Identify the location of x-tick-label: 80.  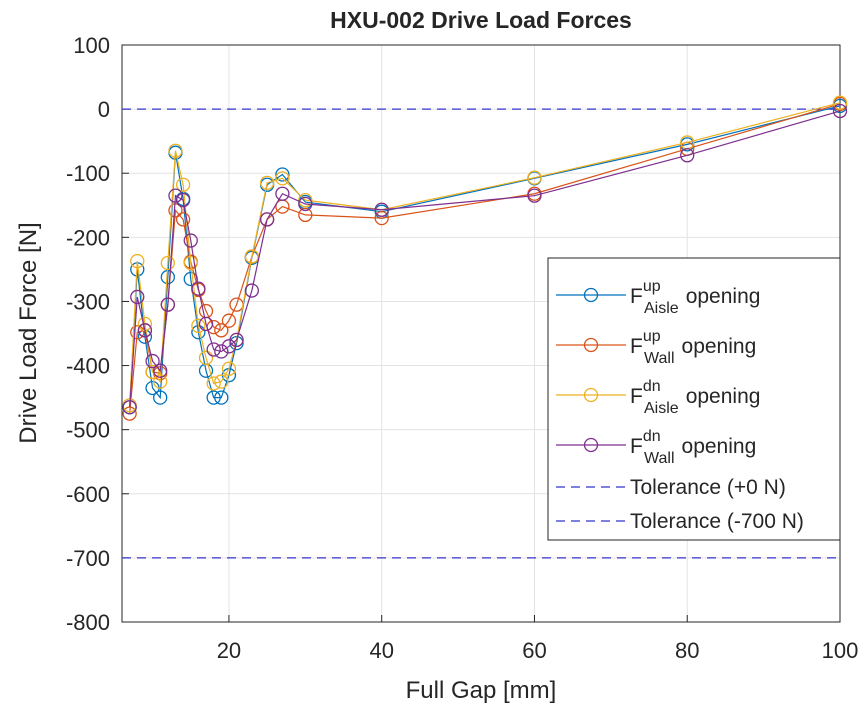
(687, 650).